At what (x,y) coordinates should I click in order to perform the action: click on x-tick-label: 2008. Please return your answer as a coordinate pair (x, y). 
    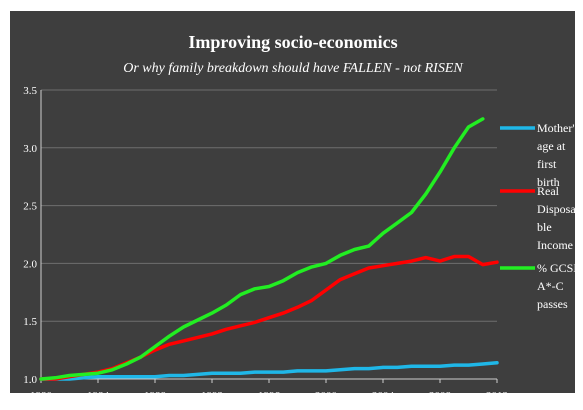
    Looking at the image, I should click on (440, 396).